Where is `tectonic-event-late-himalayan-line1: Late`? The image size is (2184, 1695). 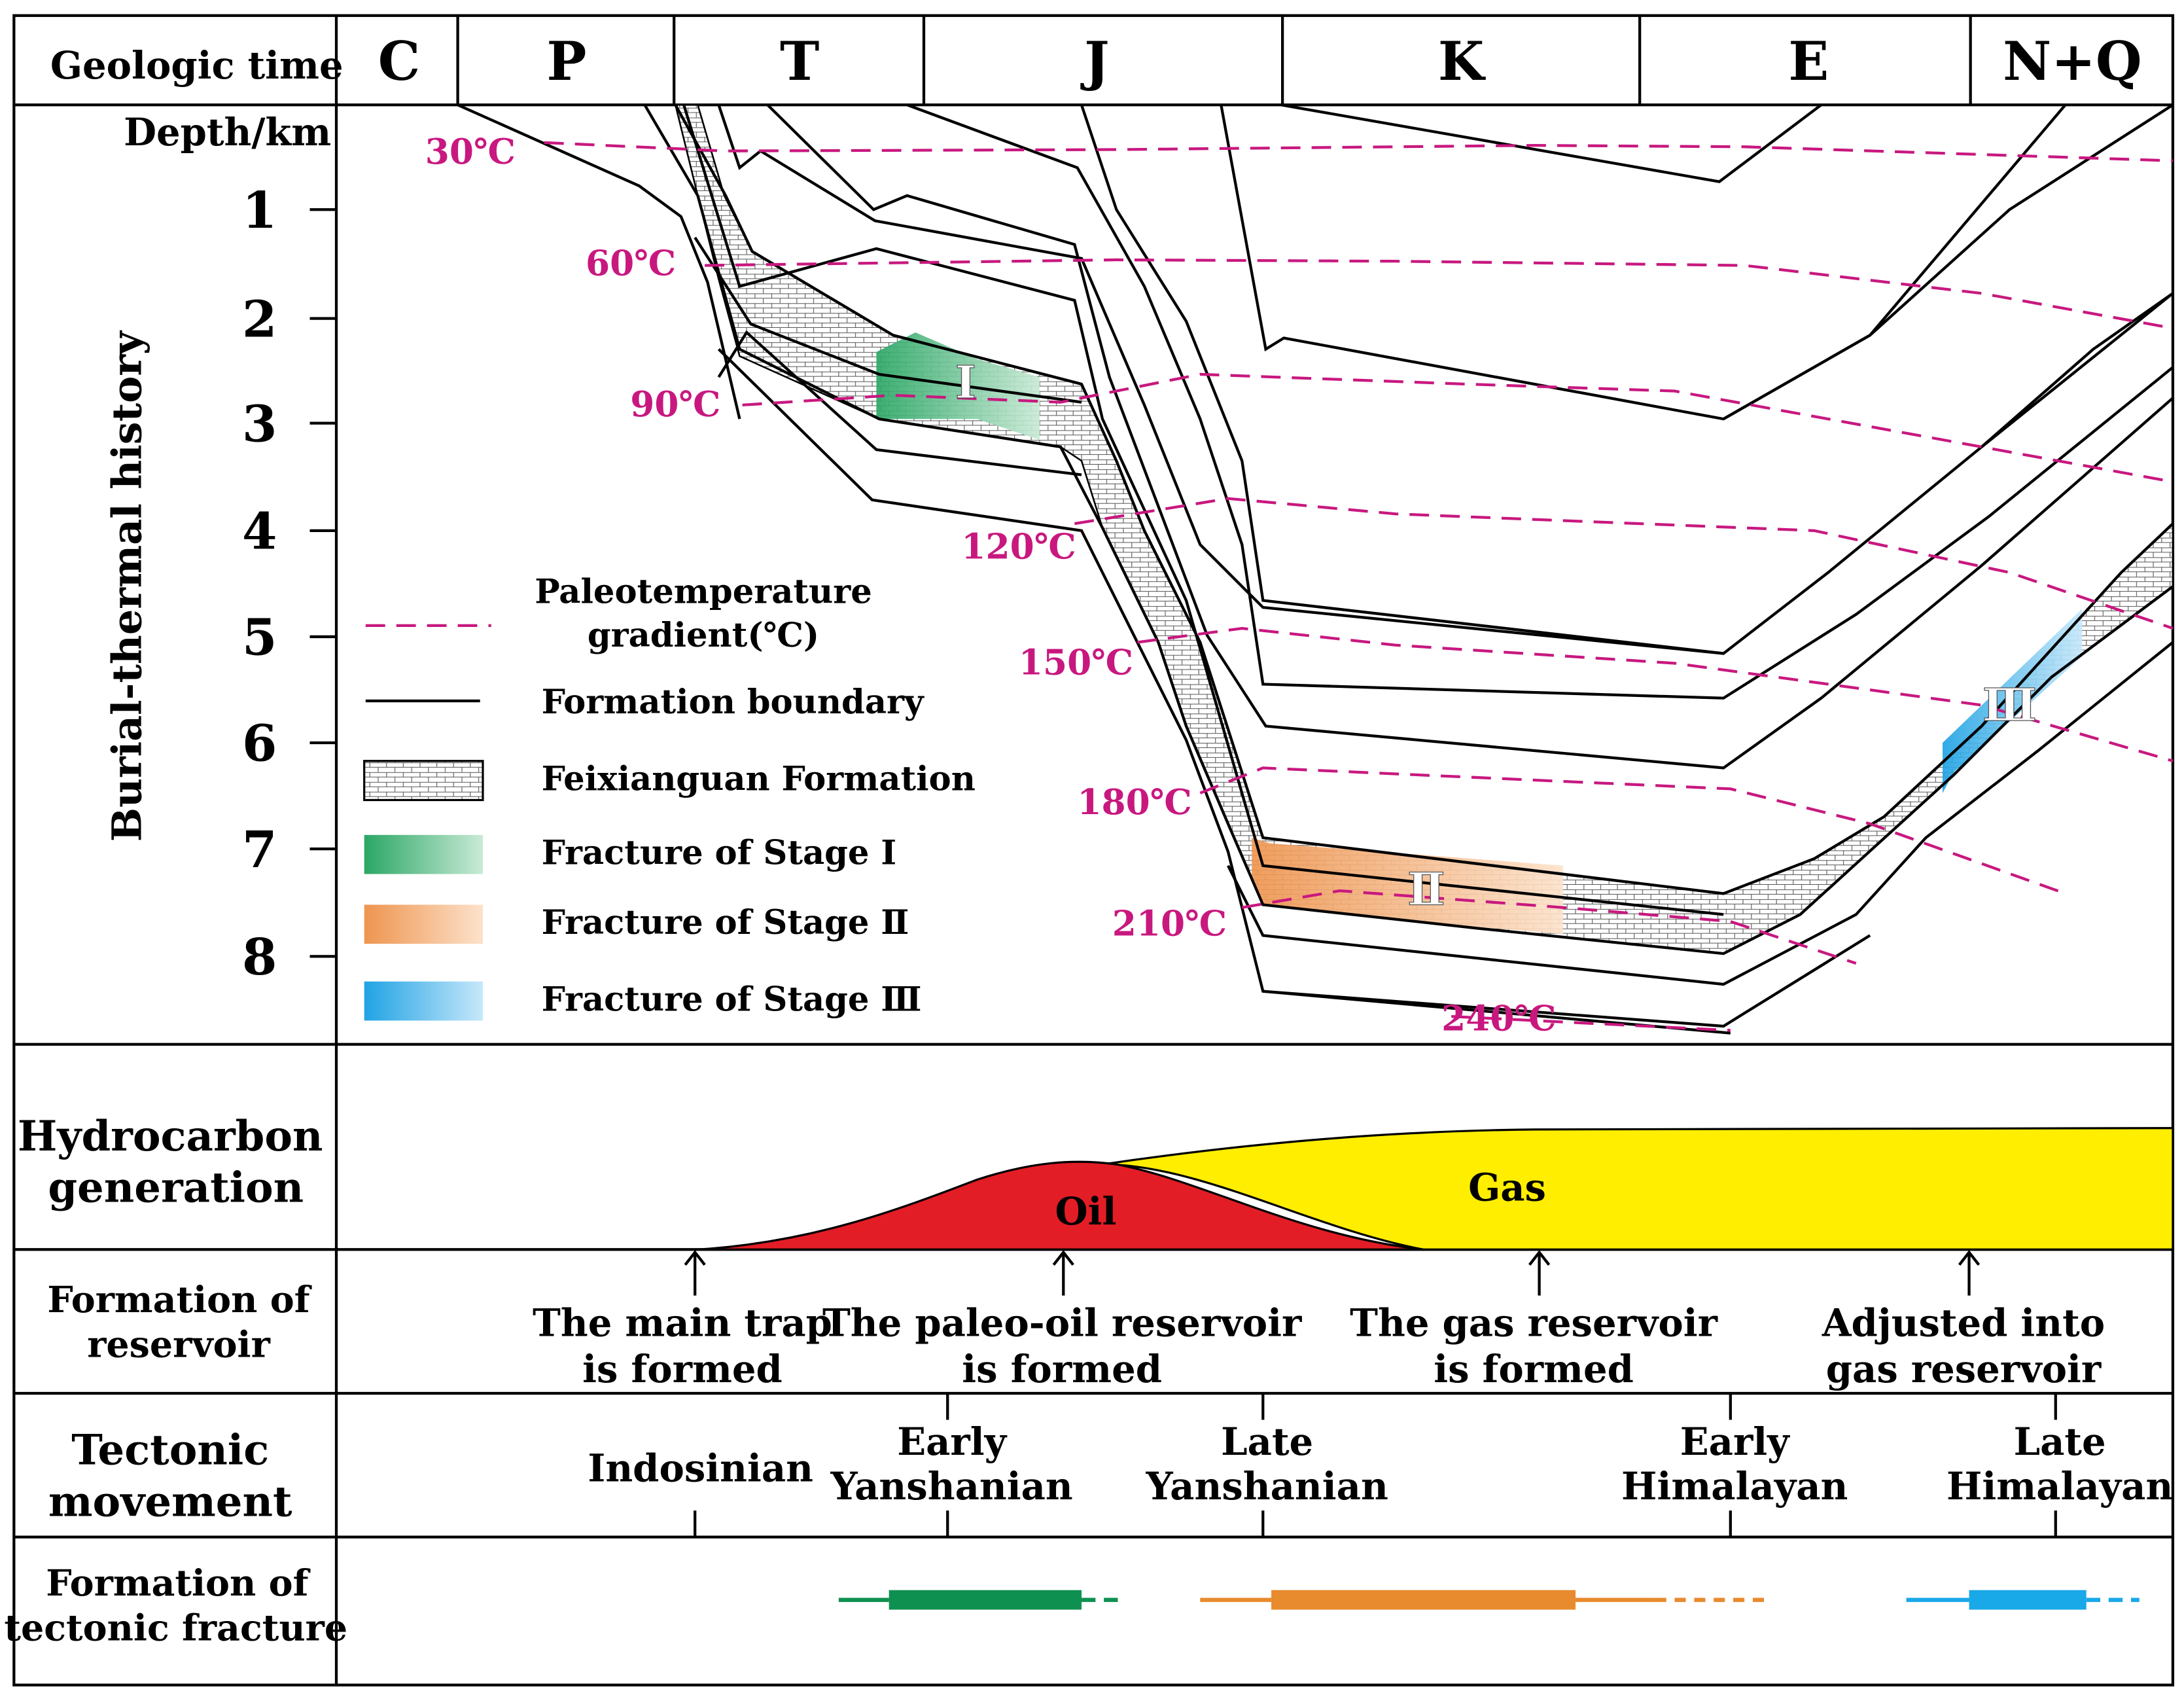
tectonic-event-late-himalayan-line1: Late is located at coordinates (2060, 1441).